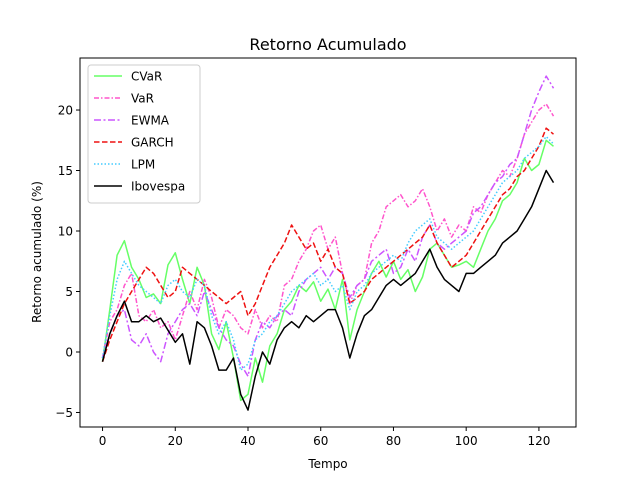 Image resolution: width=640 pixels, height=484 pixels. I want to click on x-axis-ticks: 0 20 40 60 80 100 120, so click(324, 437).